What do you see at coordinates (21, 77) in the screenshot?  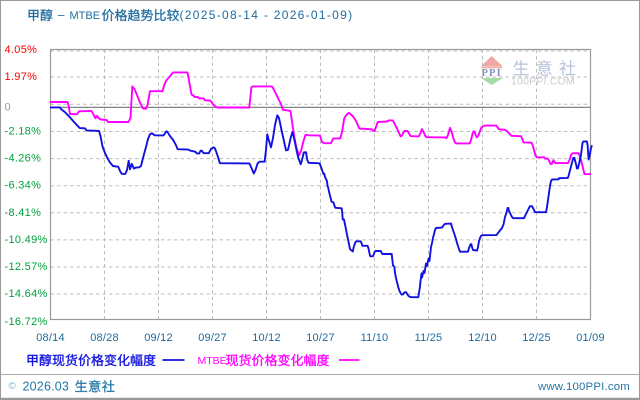 I see `svg-text: 1.97%` at bounding box center [21, 77].